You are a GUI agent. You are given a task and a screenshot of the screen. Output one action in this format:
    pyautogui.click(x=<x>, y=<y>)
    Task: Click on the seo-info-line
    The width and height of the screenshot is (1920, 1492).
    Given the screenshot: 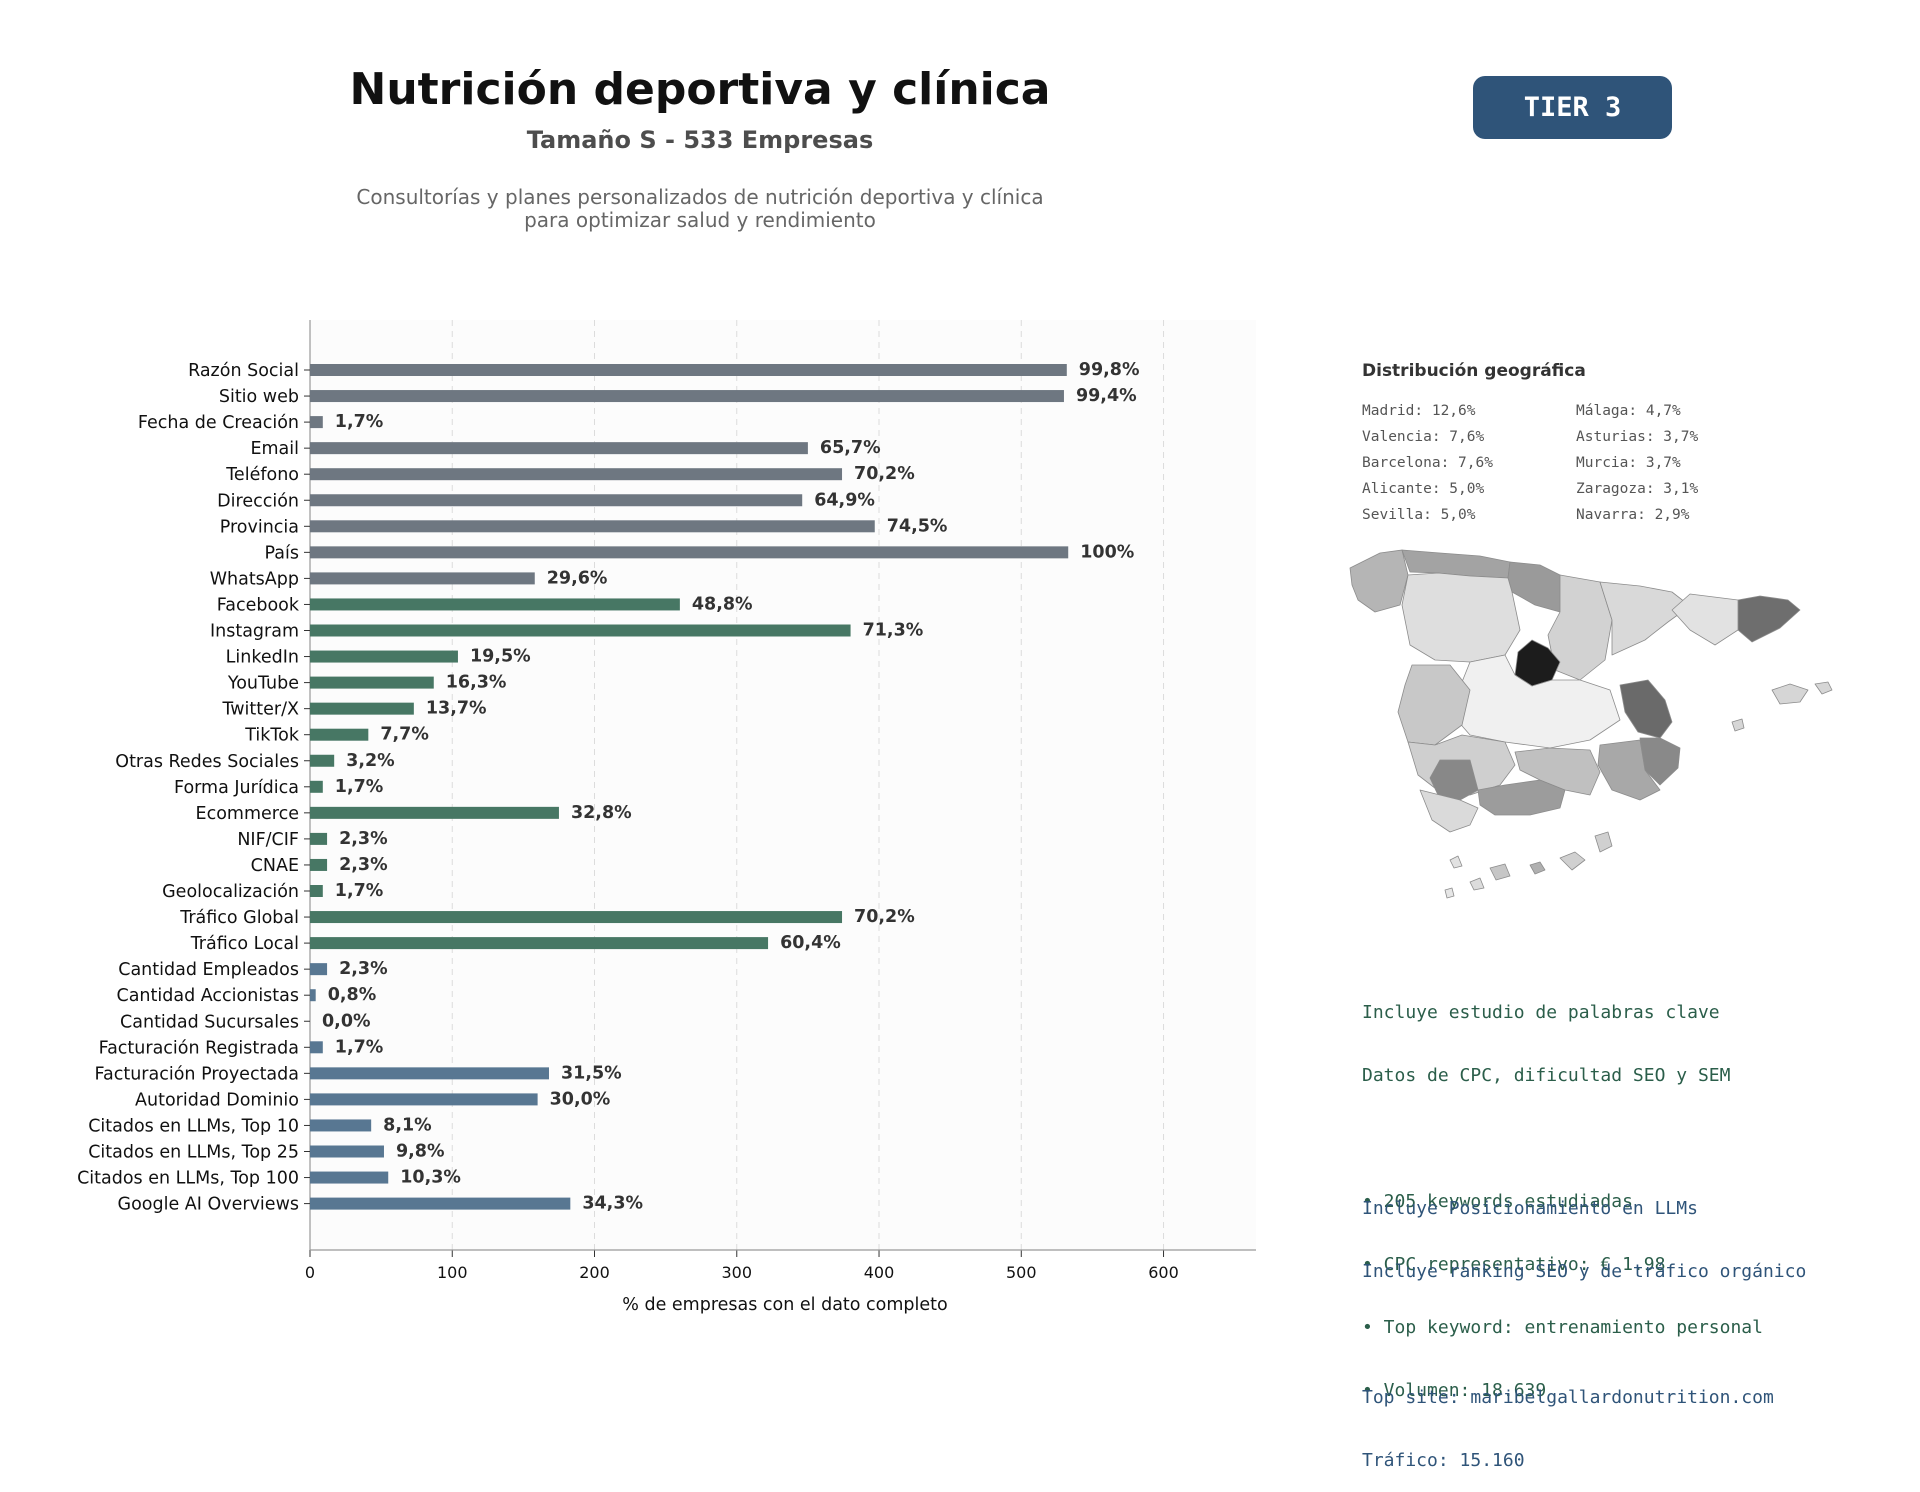 What is the action you would take?
    pyautogui.click(x=1562, y=1138)
    